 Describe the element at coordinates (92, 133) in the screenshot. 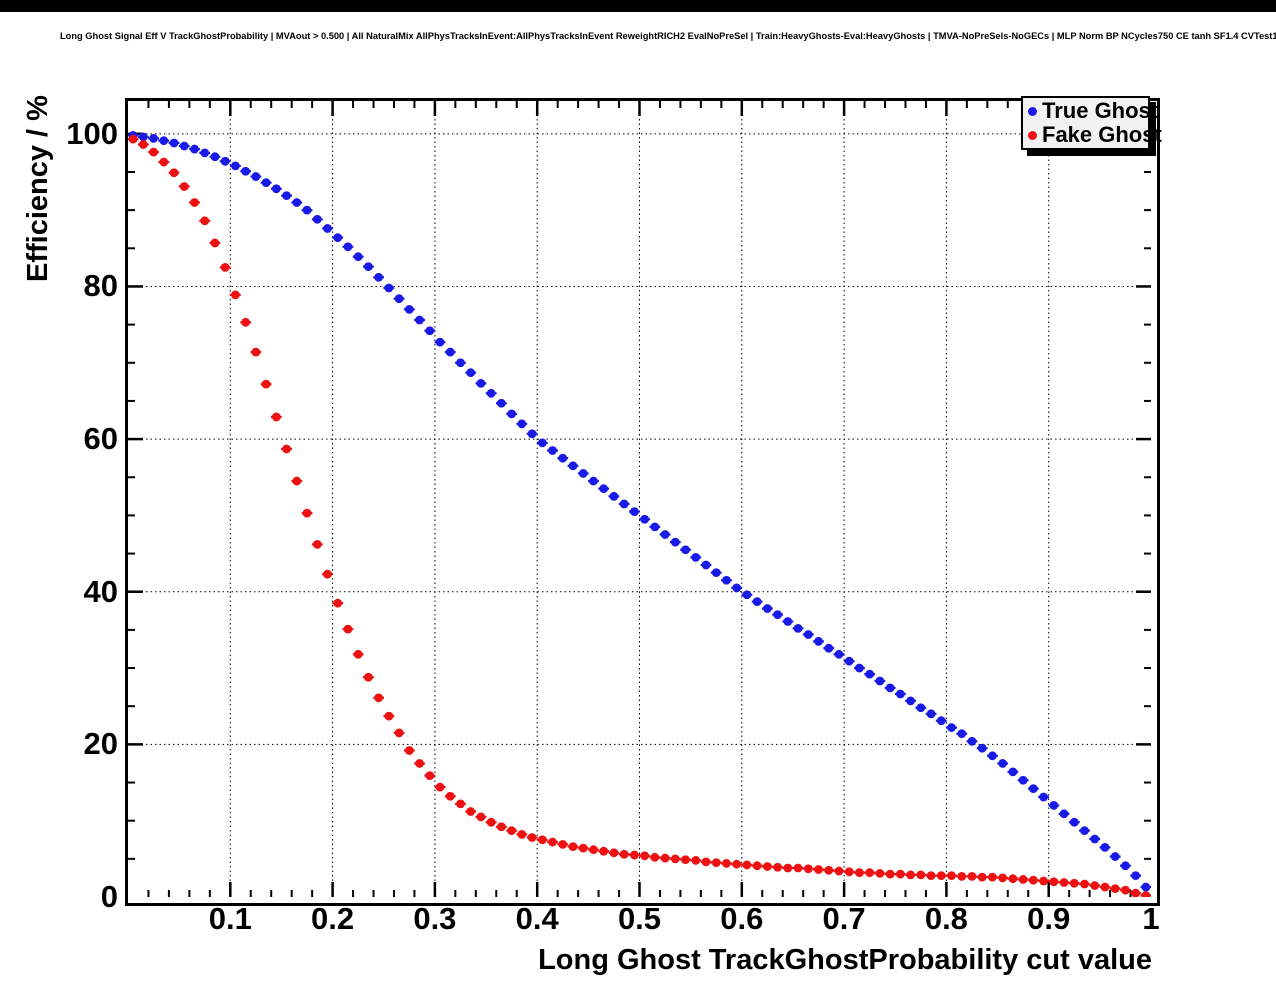

I see `y-tick-label: 100` at that location.